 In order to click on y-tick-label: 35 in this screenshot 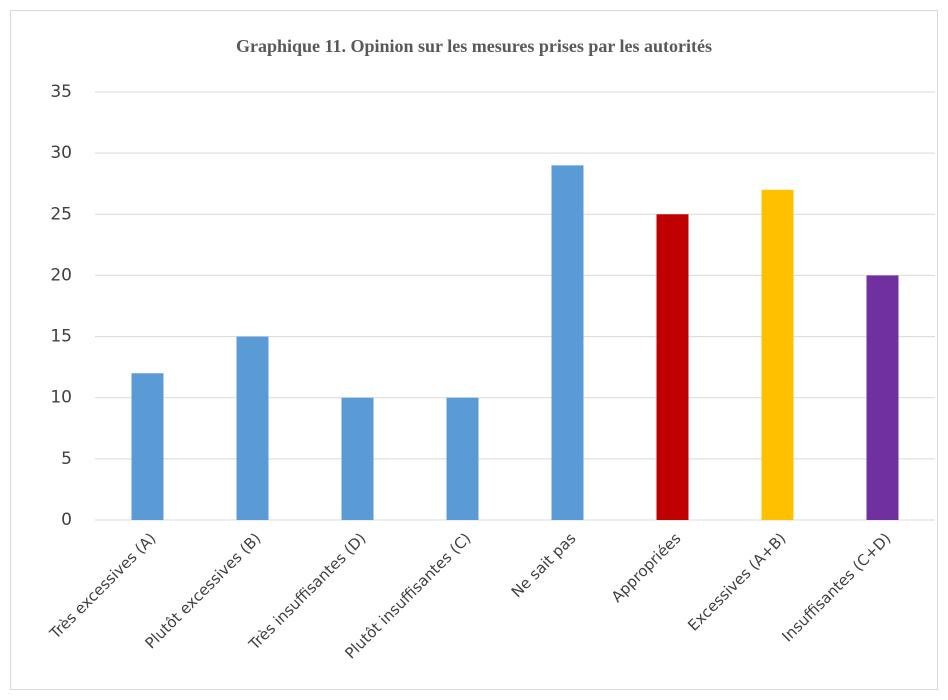, I will do `click(61, 92)`.